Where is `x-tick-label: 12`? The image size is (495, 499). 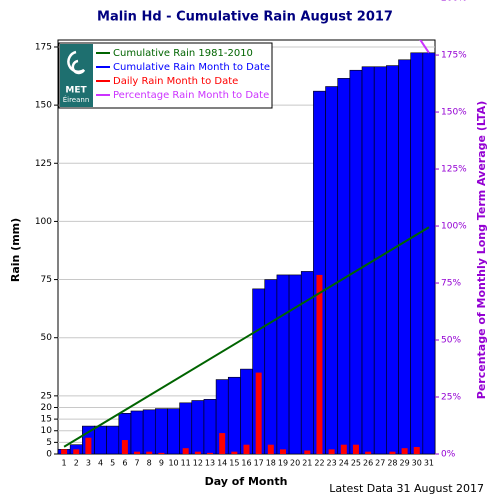
x-tick-label: 12 is located at coordinates (198, 463).